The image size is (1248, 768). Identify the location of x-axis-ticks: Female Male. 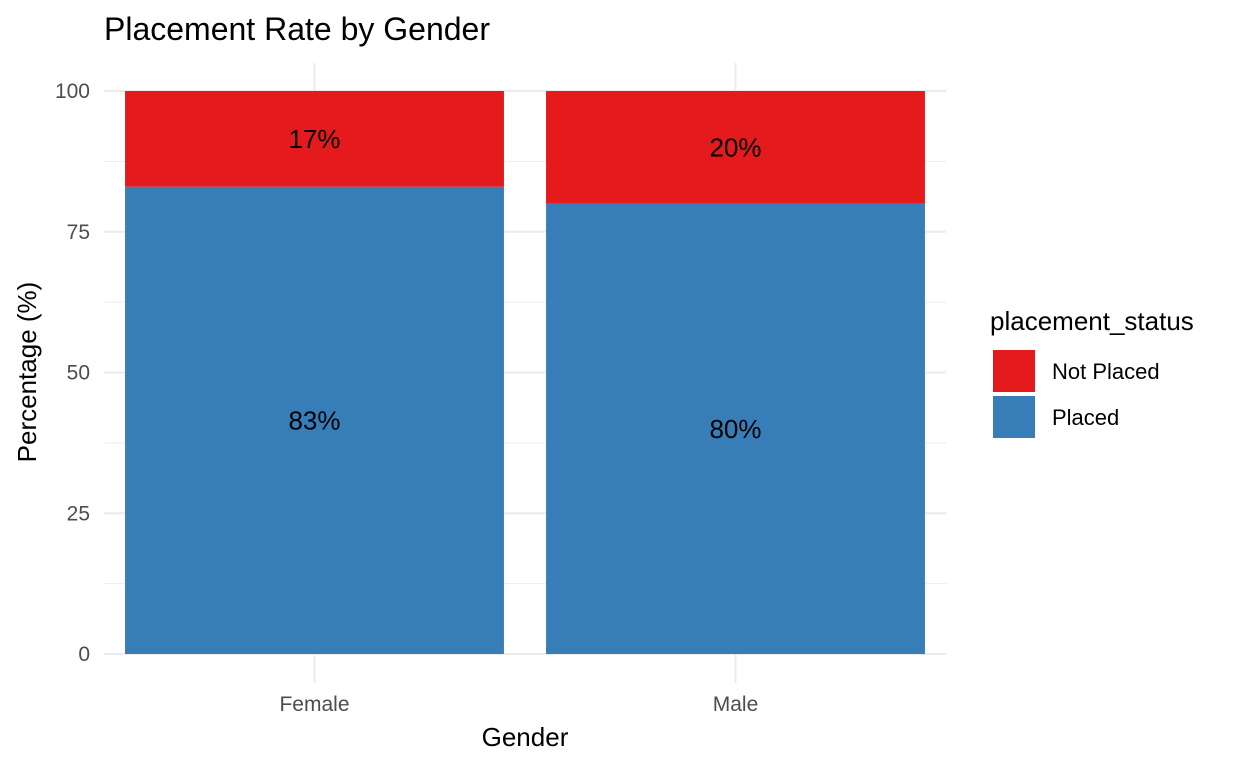
(518, 704).